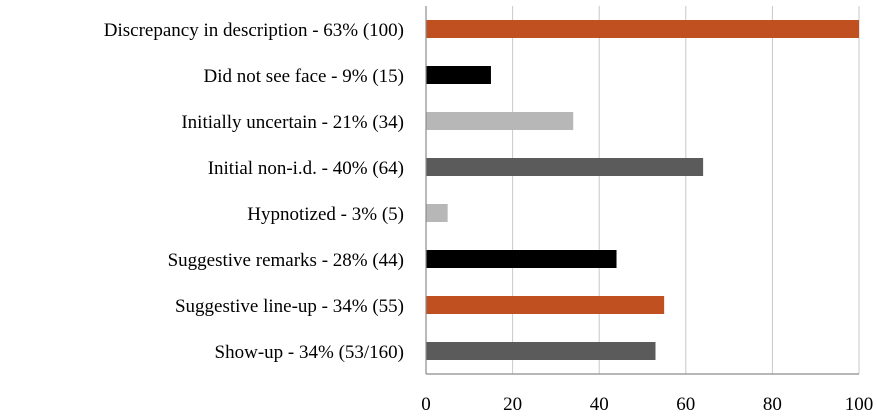 The image size is (877, 417). I want to click on category-label: Suggestive remarks - 28% (44), so click(286, 260).